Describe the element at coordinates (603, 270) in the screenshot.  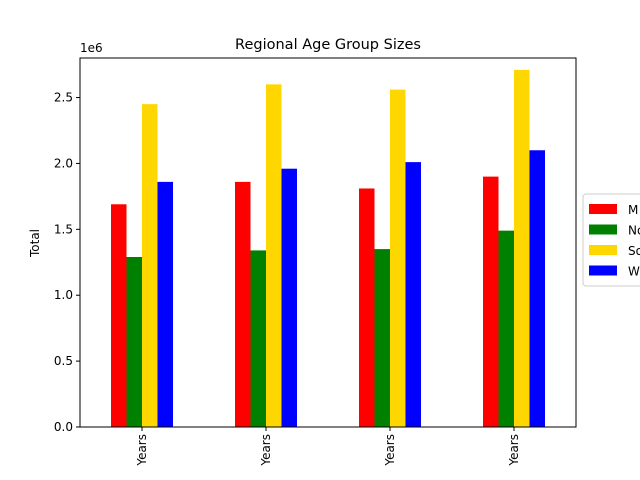
I see `legend-swatch-w` at that location.